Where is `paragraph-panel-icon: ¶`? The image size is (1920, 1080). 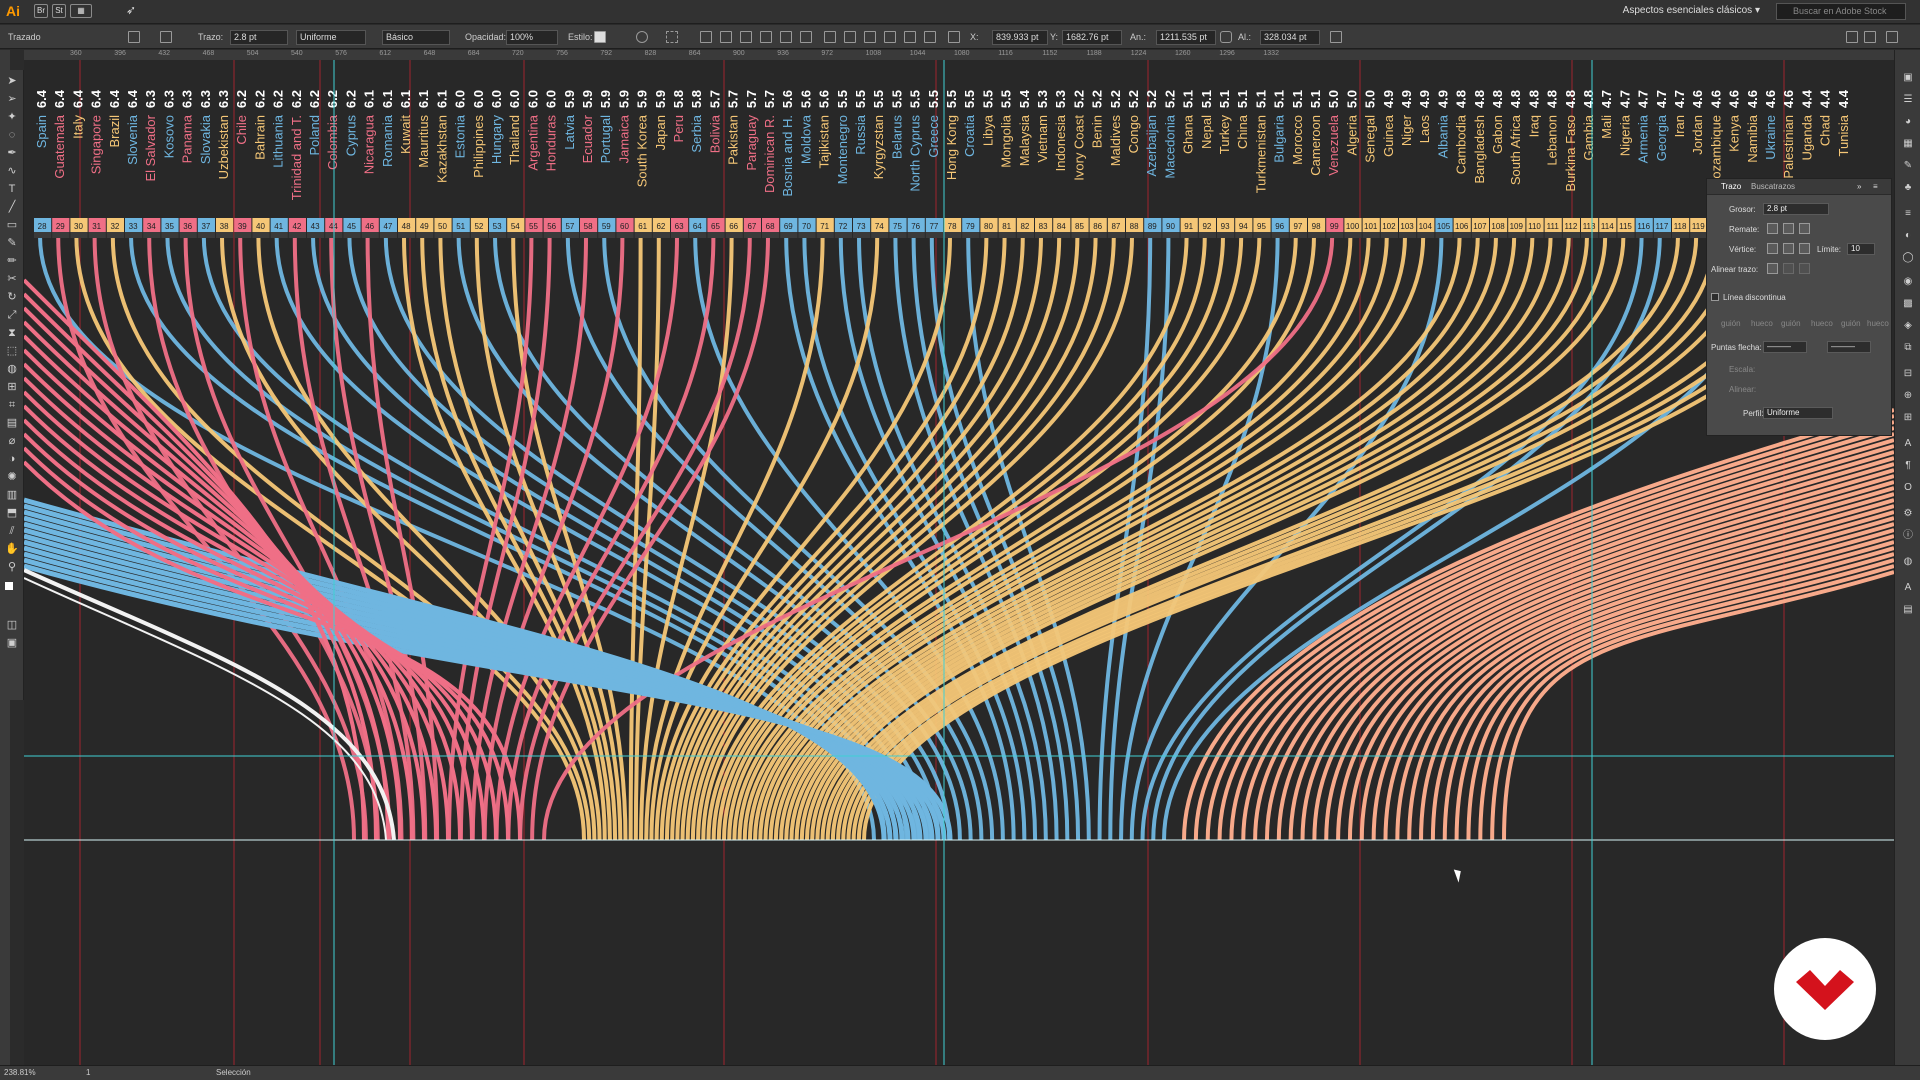
paragraph-panel-icon: ¶ is located at coordinates (1908, 465).